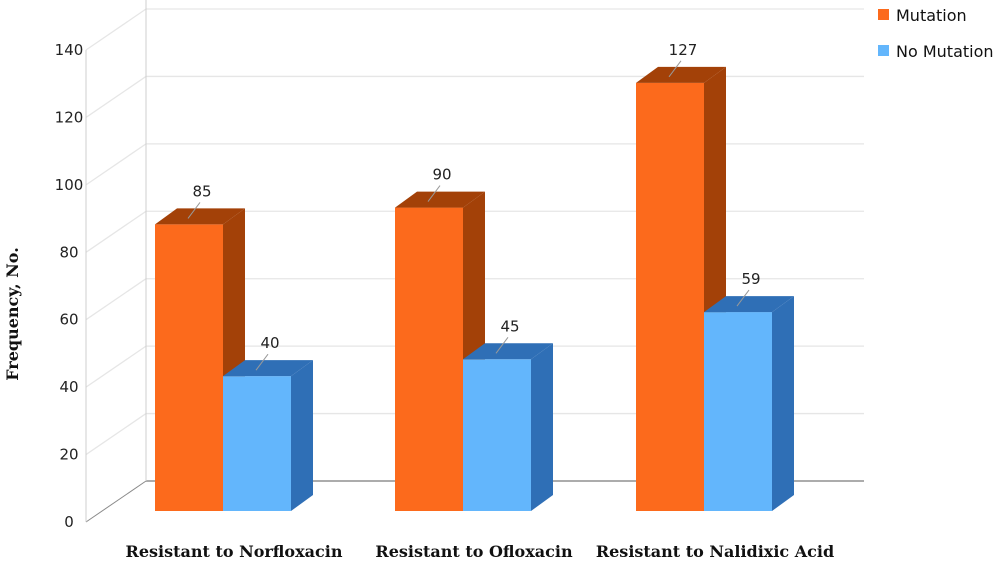 This screenshot has height=562, width=1000. What do you see at coordinates (497, 435) in the screenshot?
I see `bar-no-mutation-resistant-to-ofloxacin` at bounding box center [497, 435].